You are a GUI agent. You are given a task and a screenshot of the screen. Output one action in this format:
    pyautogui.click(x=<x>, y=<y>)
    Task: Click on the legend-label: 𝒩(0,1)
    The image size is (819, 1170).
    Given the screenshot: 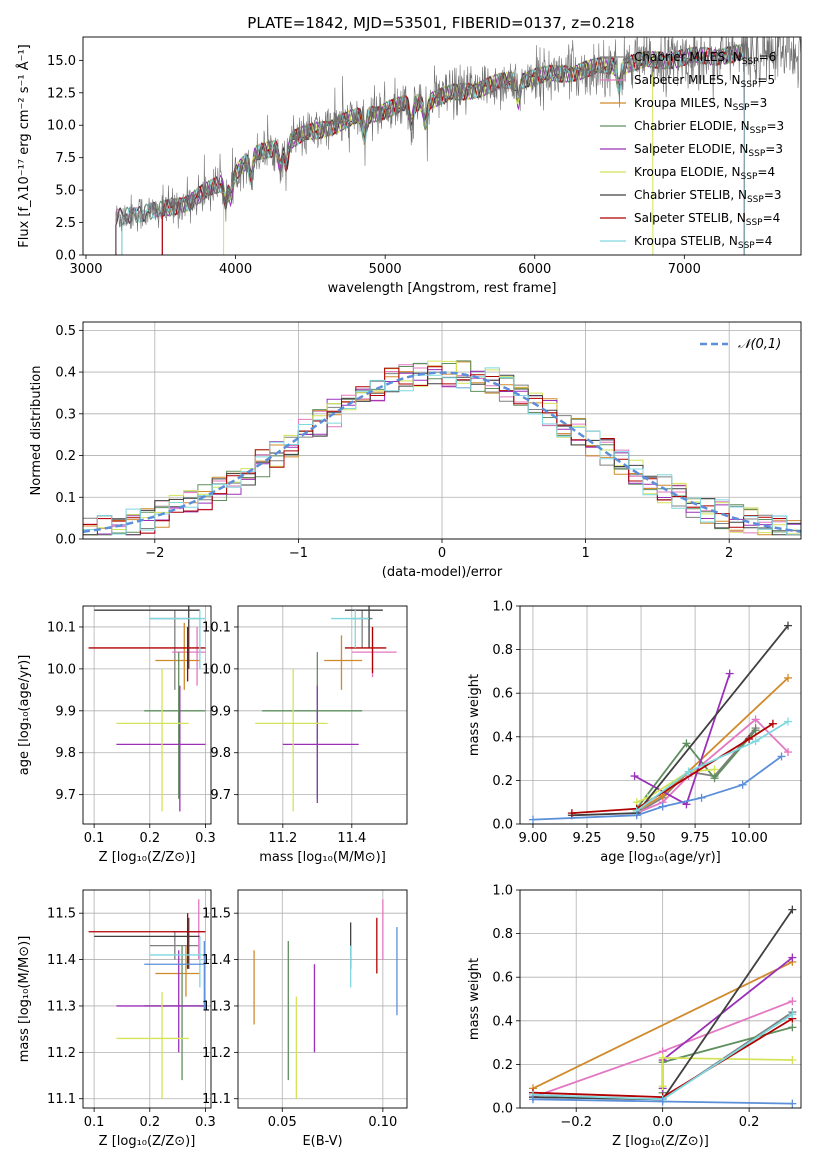 What is the action you would take?
    pyautogui.click(x=759, y=344)
    